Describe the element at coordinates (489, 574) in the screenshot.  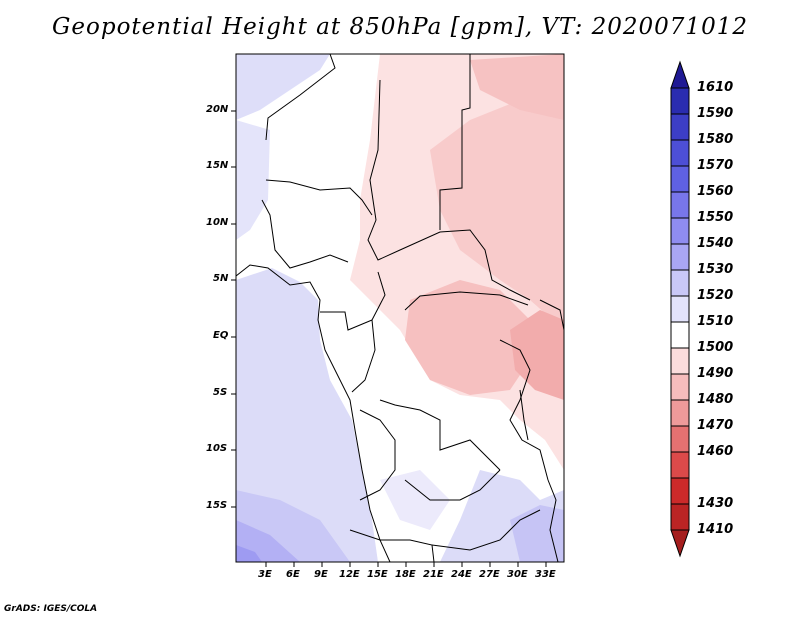
I see `lon-label-27e: 27E` at that location.